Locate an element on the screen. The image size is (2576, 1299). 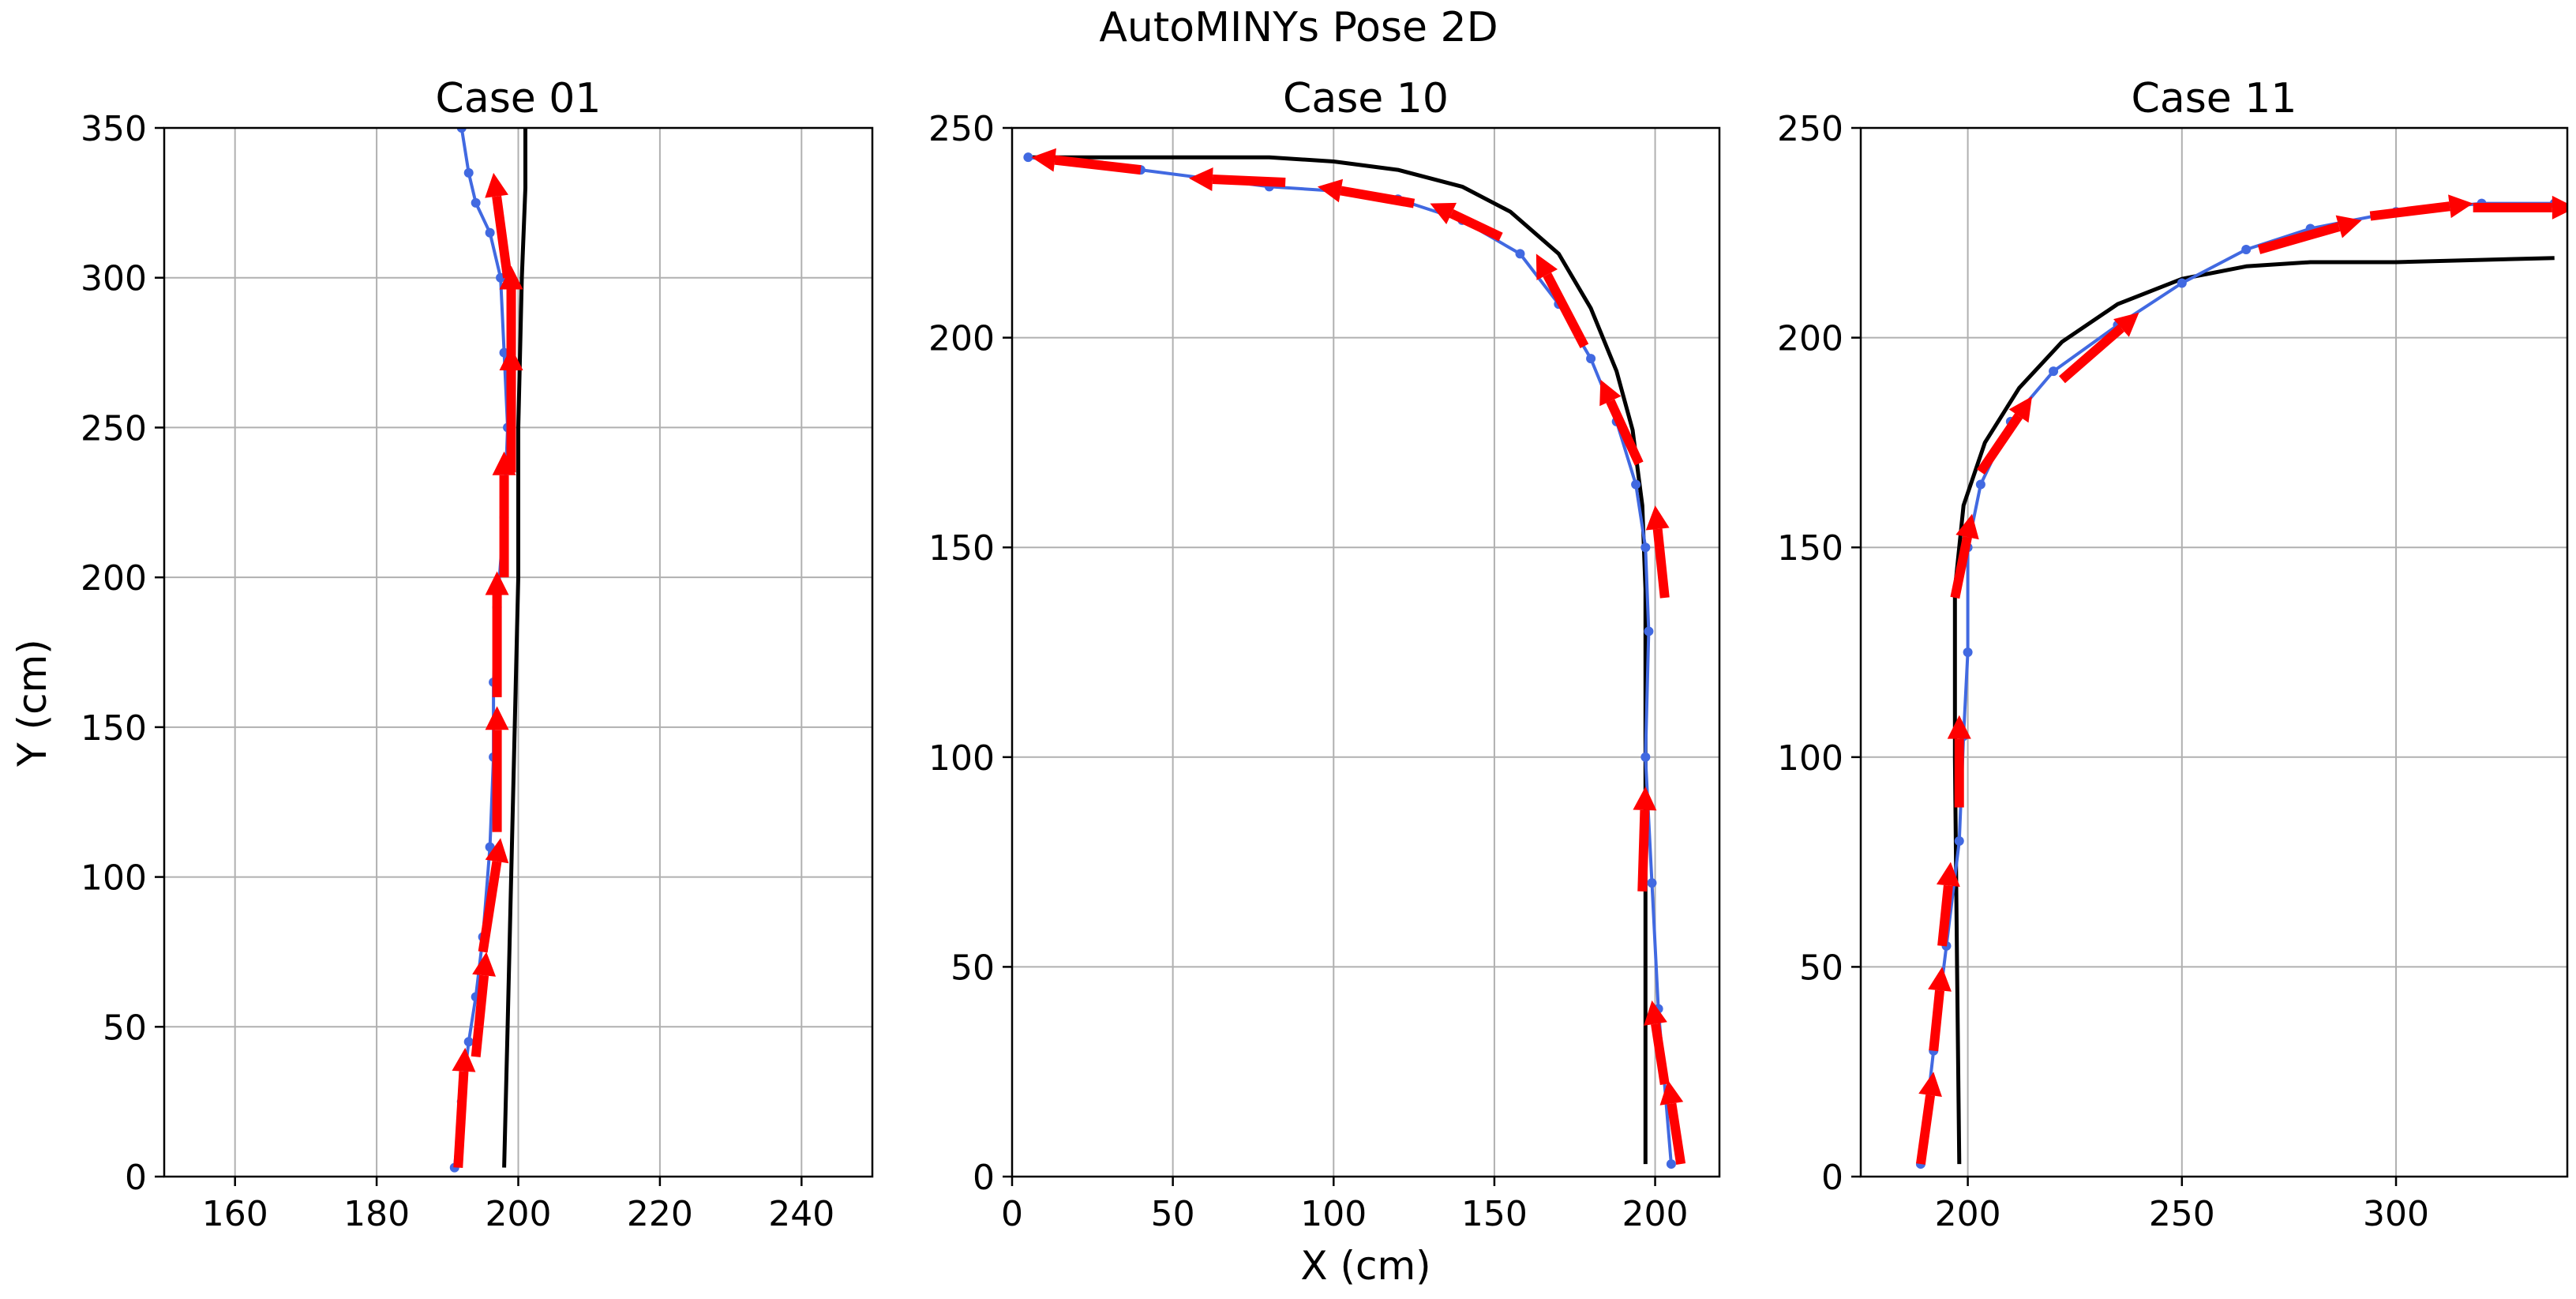
x-tick-label: 100 is located at coordinates (1333, 1214).